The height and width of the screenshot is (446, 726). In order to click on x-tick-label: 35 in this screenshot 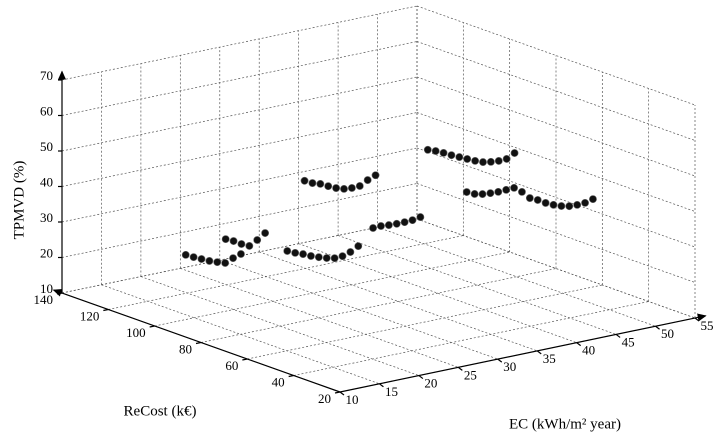, I will do `click(549, 358)`.